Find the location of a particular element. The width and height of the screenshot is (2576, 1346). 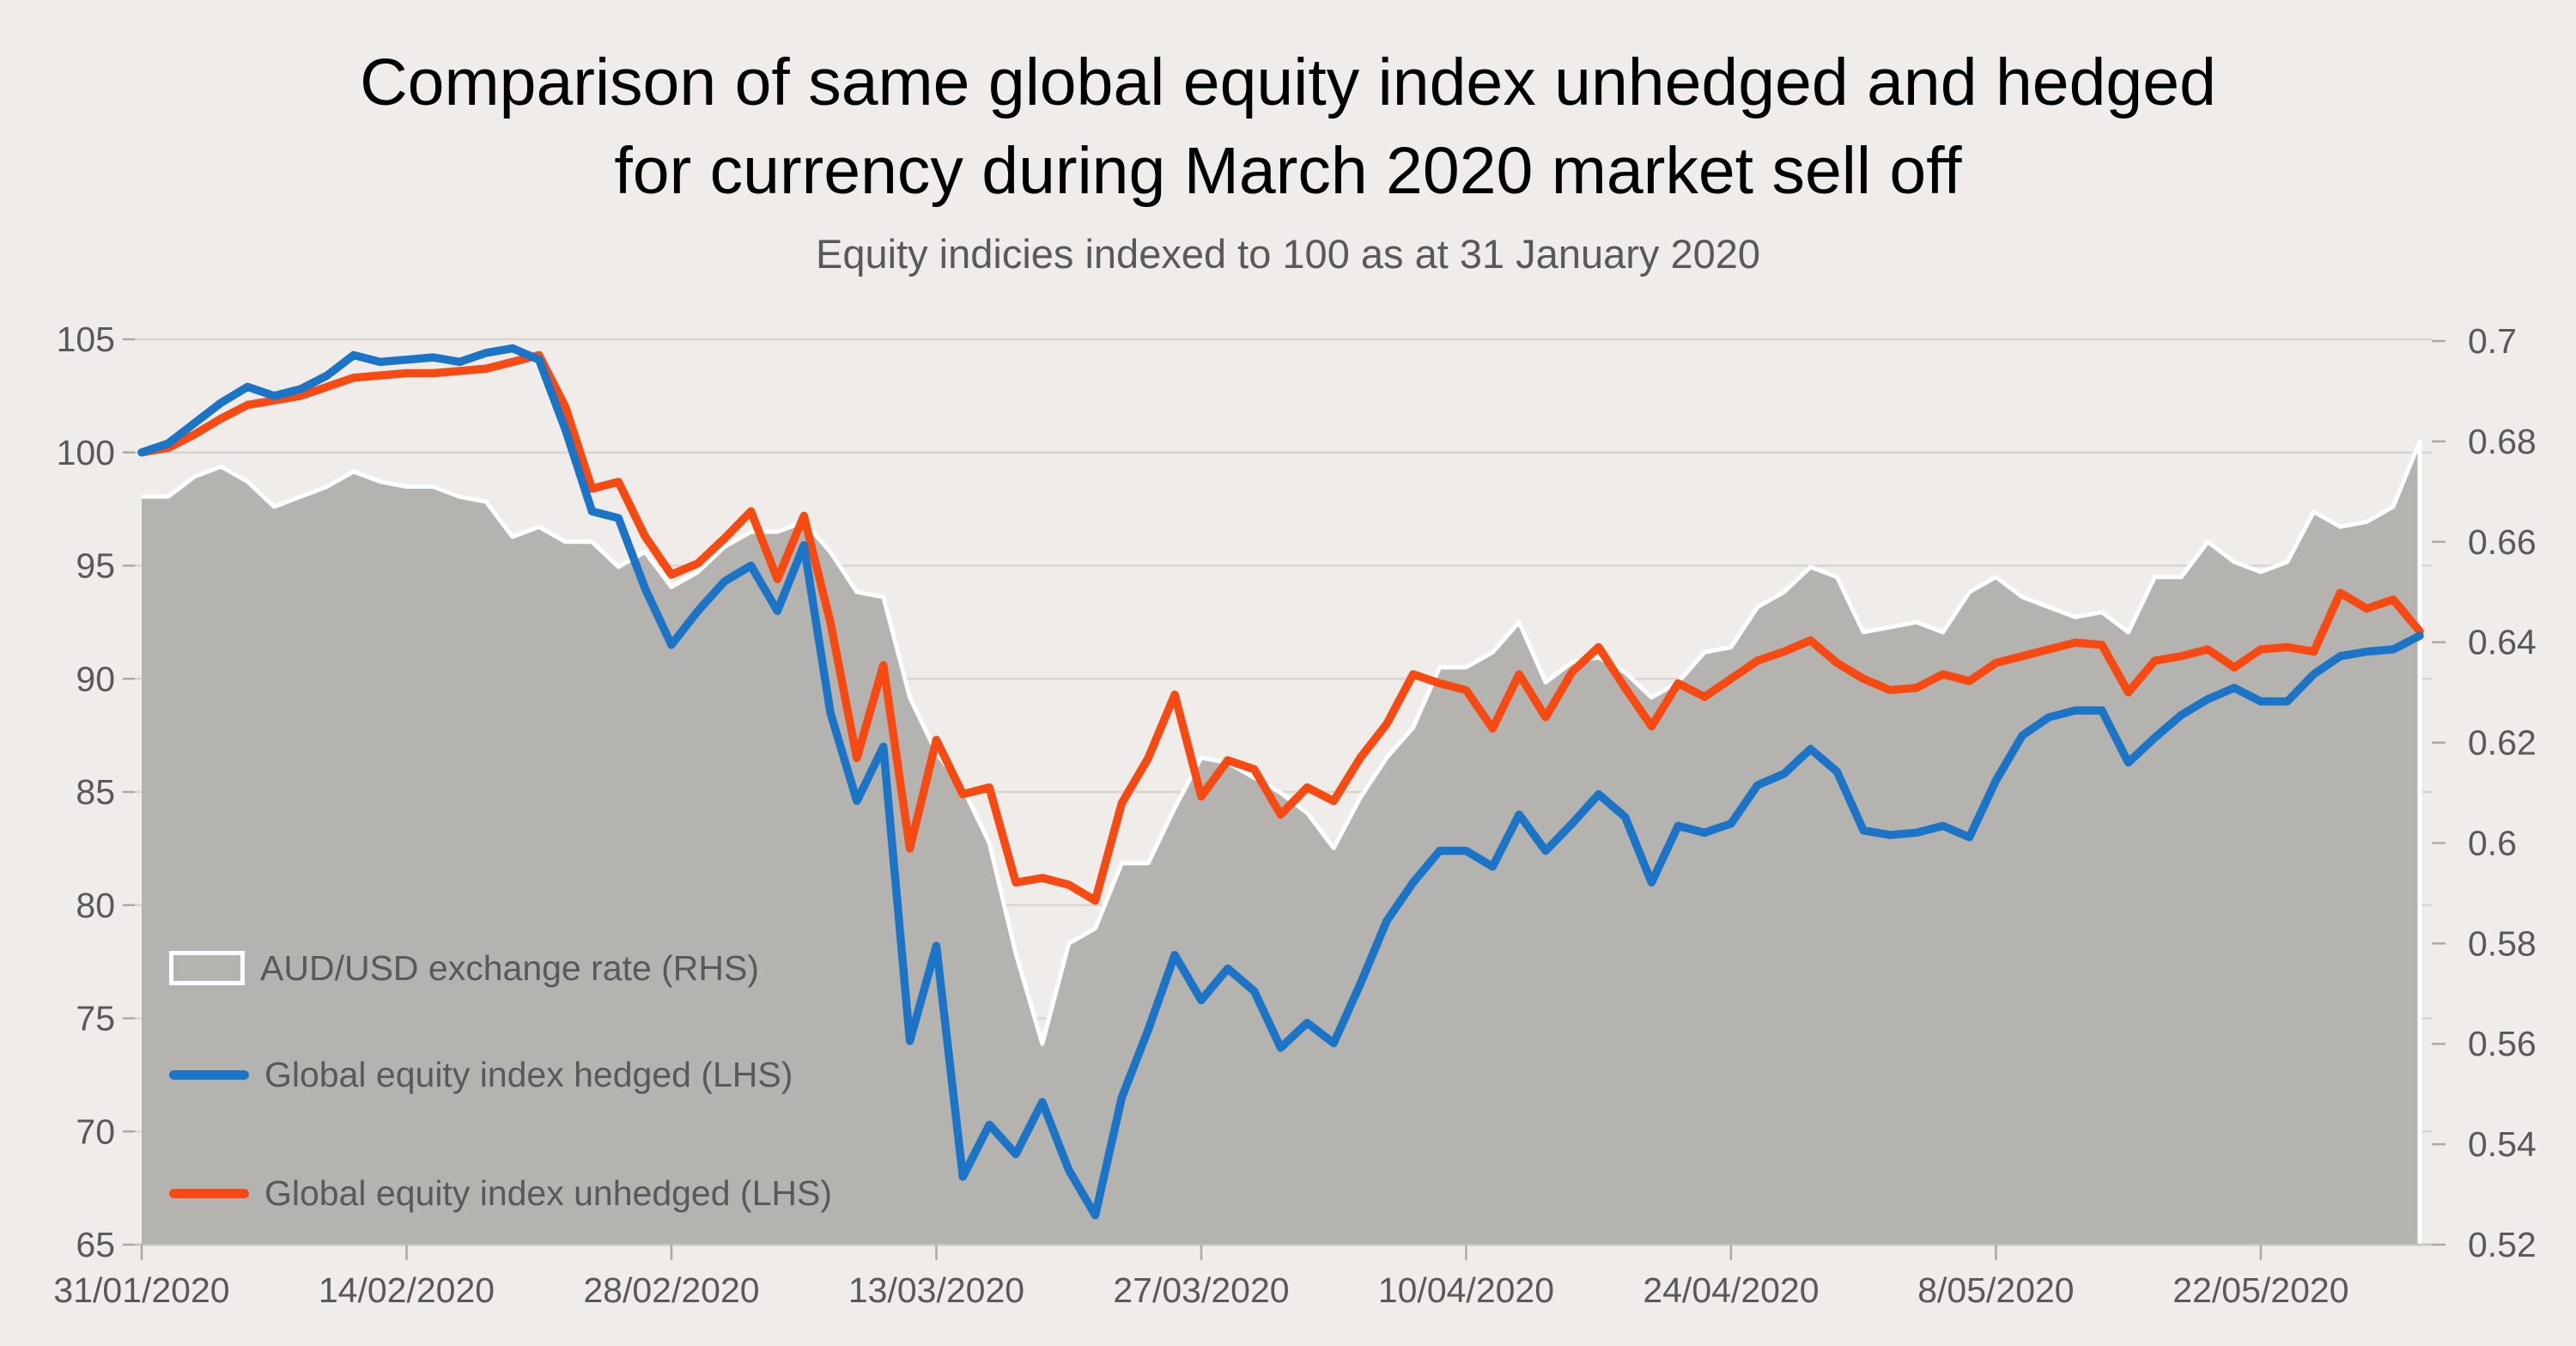

x-axis-label: 27/03/2020 is located at coordinates (1201, 1290).